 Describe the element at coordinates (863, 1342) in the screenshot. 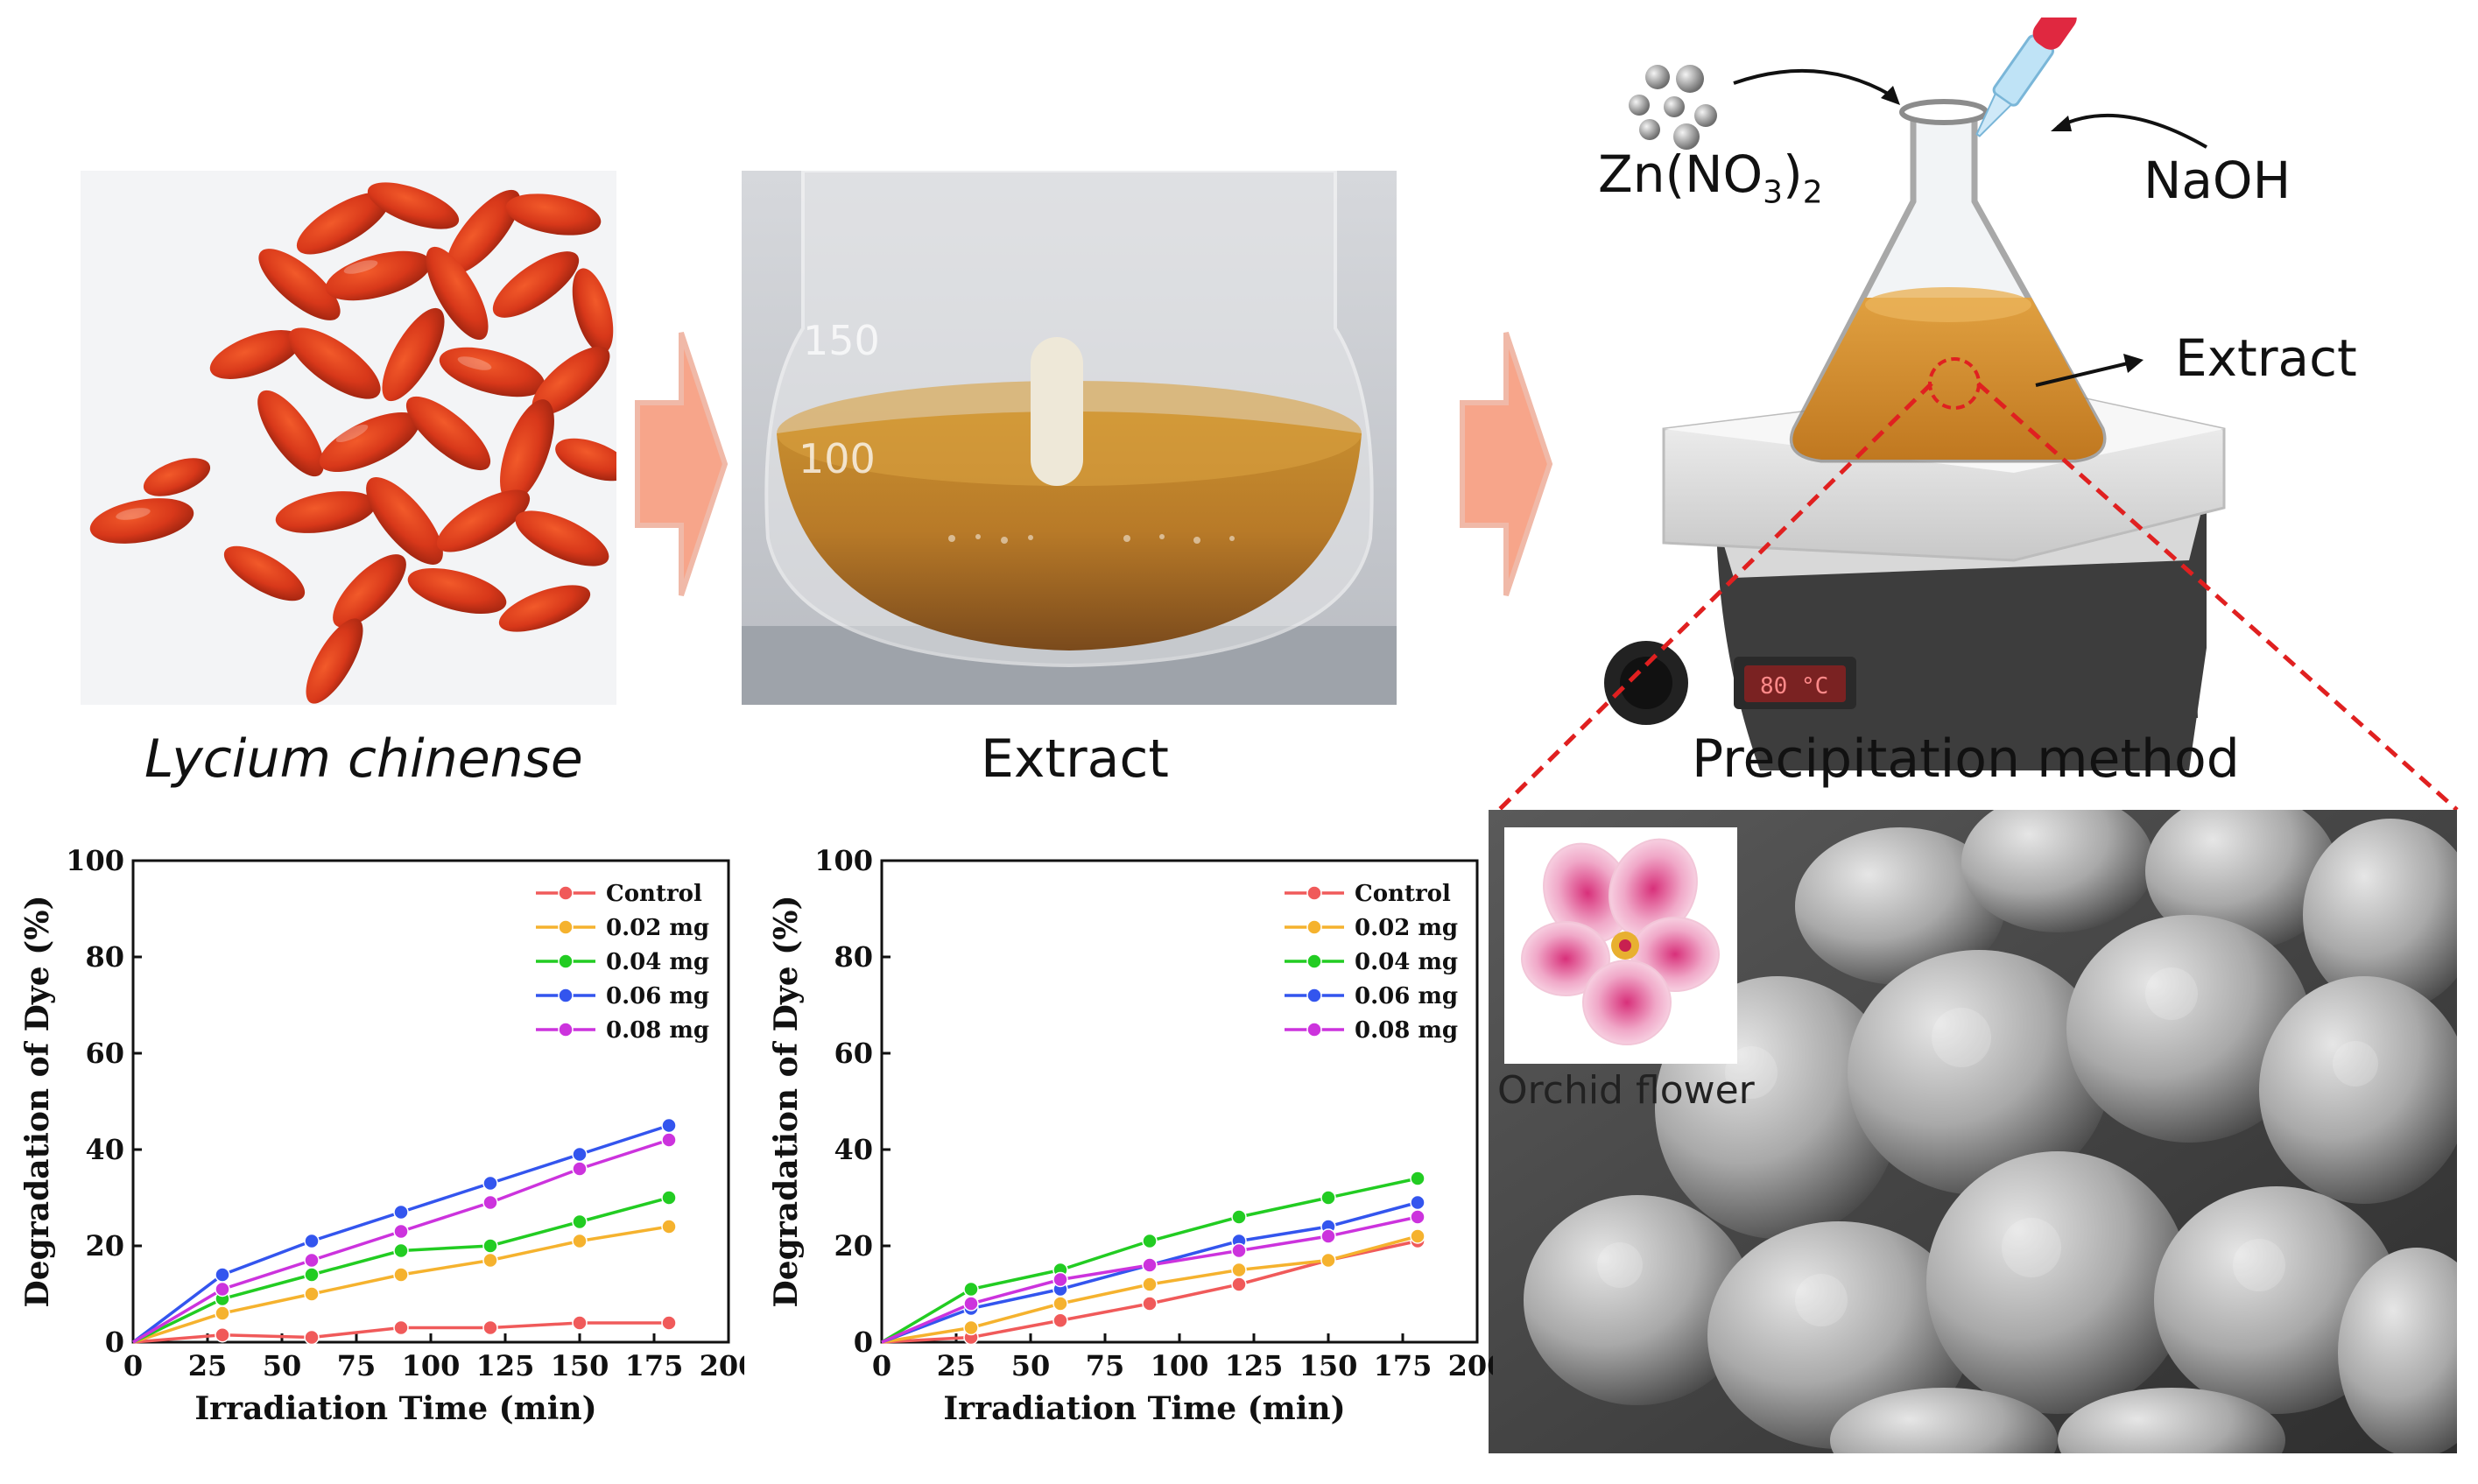

I see `y-tick-label: 0` at that location.